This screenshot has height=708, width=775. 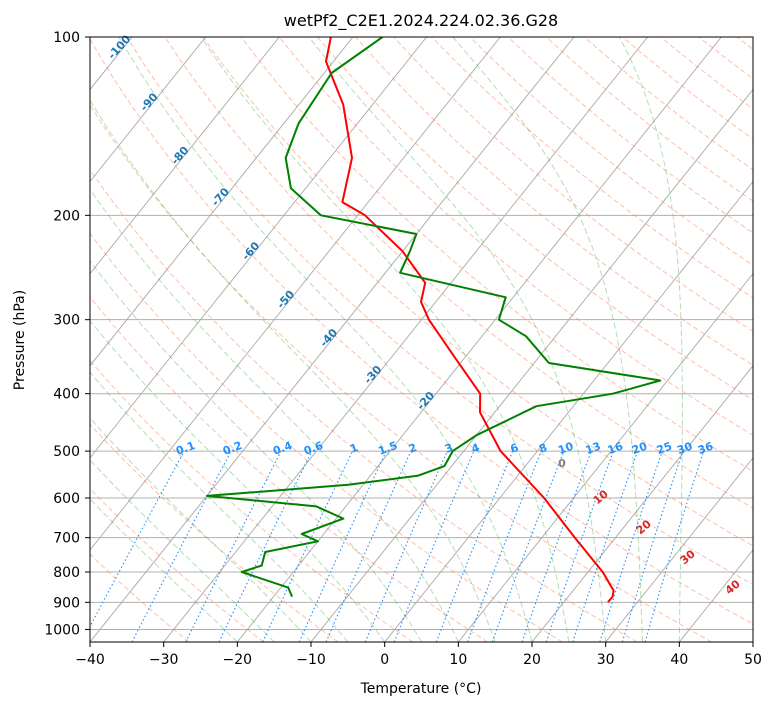 I want to click on mixing-ratio-label: 20, so click(x=639, y=449).